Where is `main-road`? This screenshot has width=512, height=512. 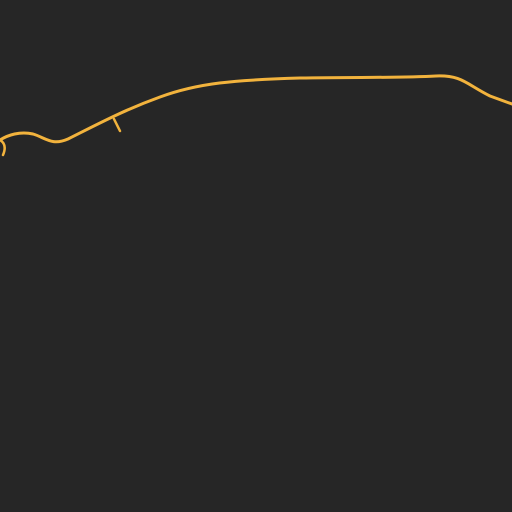
main-road is located at coordinates (256, 109).